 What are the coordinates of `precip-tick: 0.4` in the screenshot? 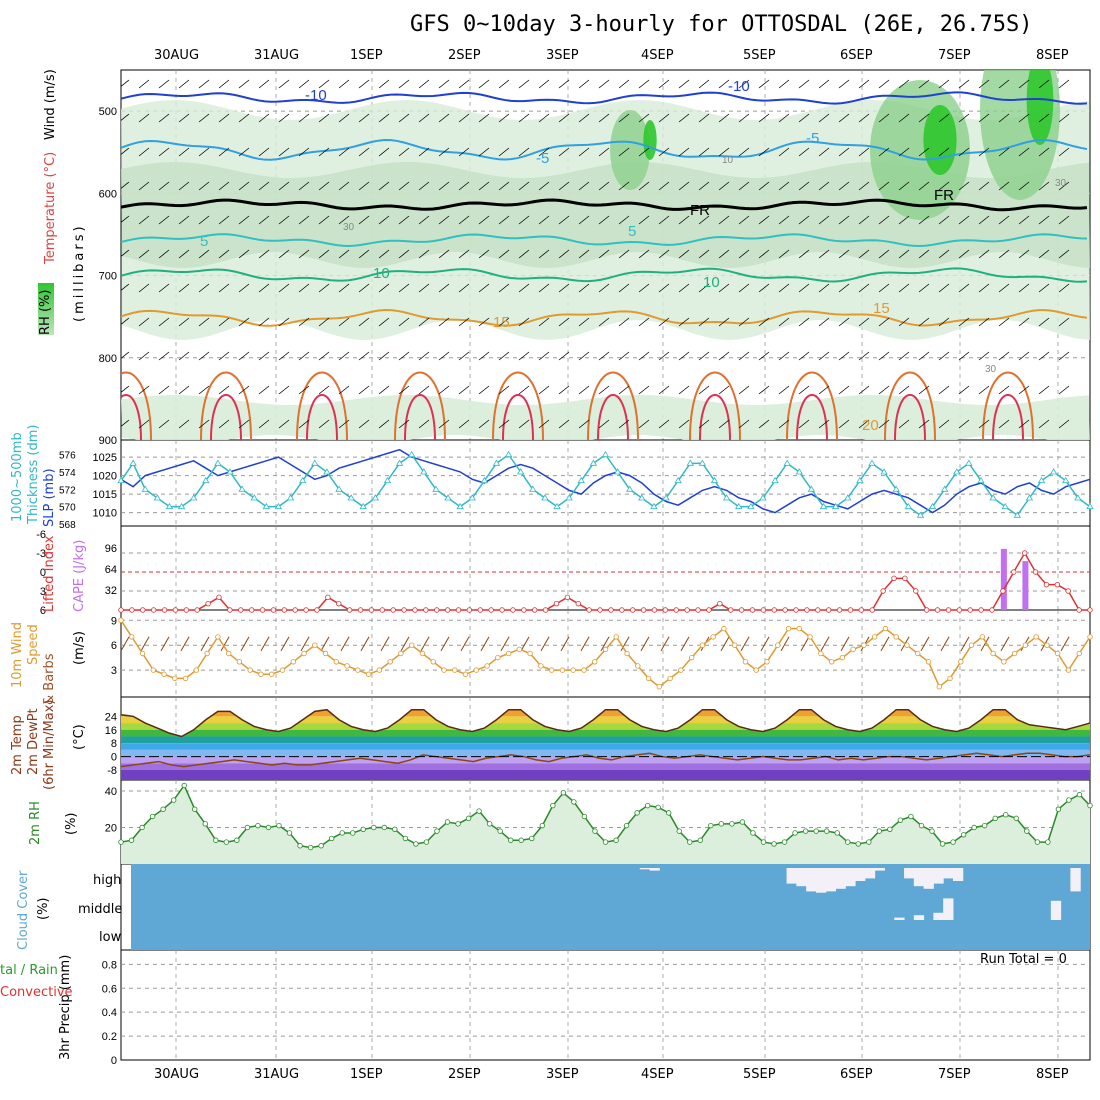 It's located at (109, 1013).